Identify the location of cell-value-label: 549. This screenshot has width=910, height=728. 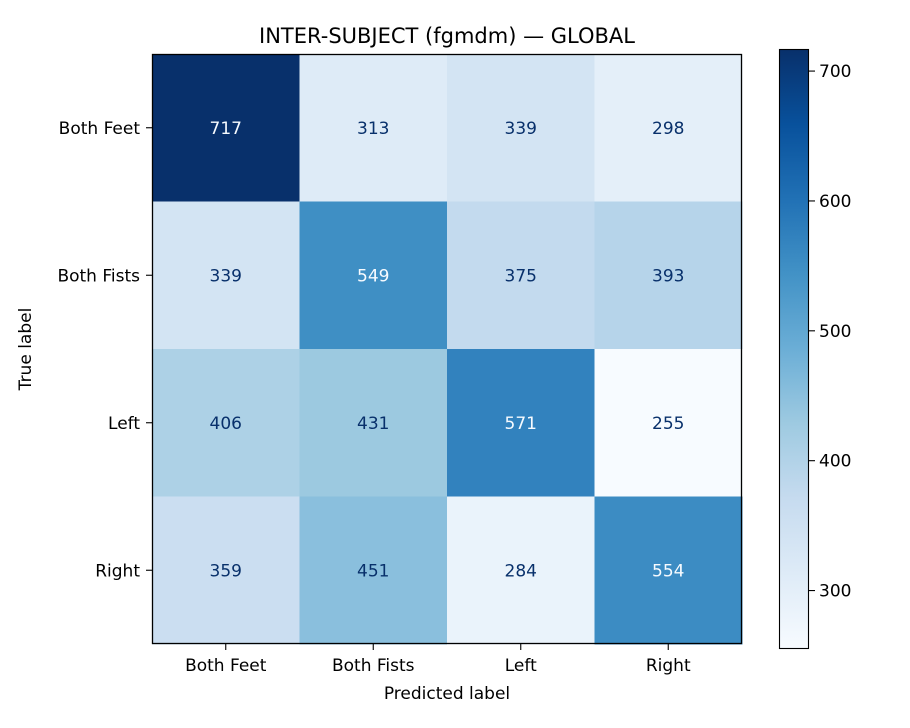
(373, 276).